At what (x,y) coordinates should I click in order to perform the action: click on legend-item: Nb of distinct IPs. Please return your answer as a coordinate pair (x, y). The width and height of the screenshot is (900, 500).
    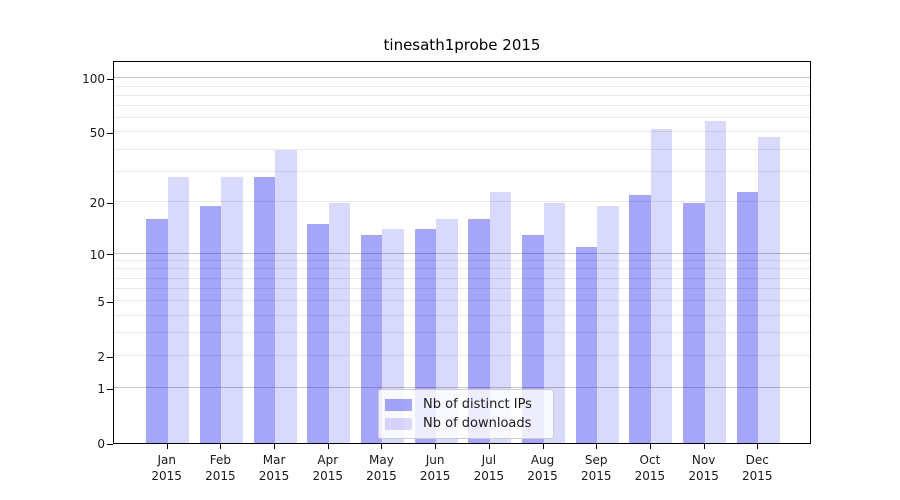
    Looking at the image, I should click on (465, 404).